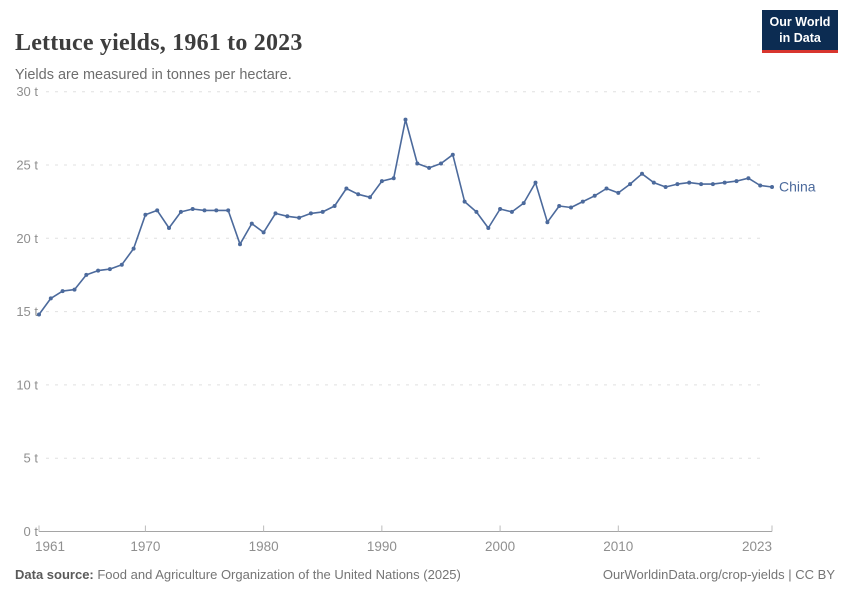  Describe the element at coordinates (50, 546) in the screenshot. I see `x-axis-tick-label: 1961` at that location.